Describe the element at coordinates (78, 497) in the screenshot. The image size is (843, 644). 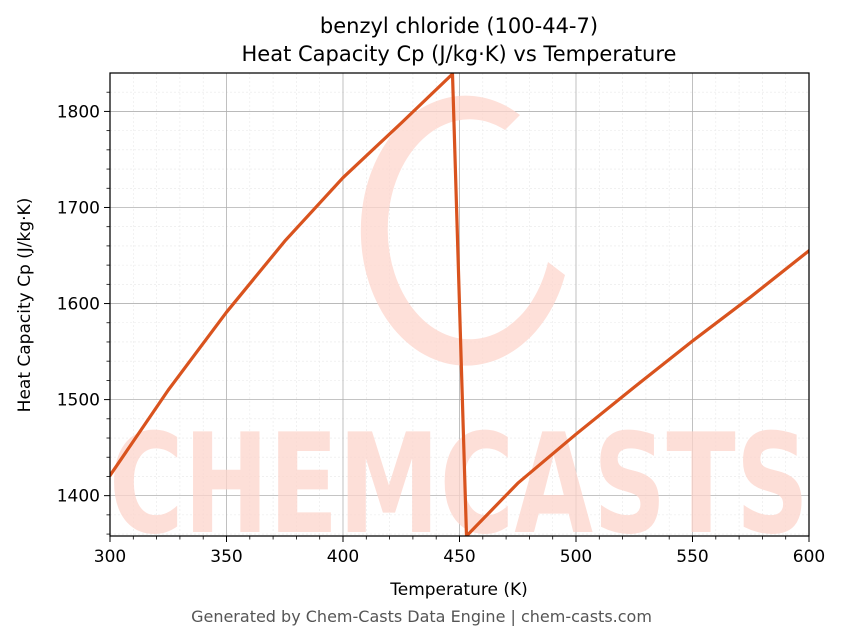
I see `y-tick-label: 1400` at that location.